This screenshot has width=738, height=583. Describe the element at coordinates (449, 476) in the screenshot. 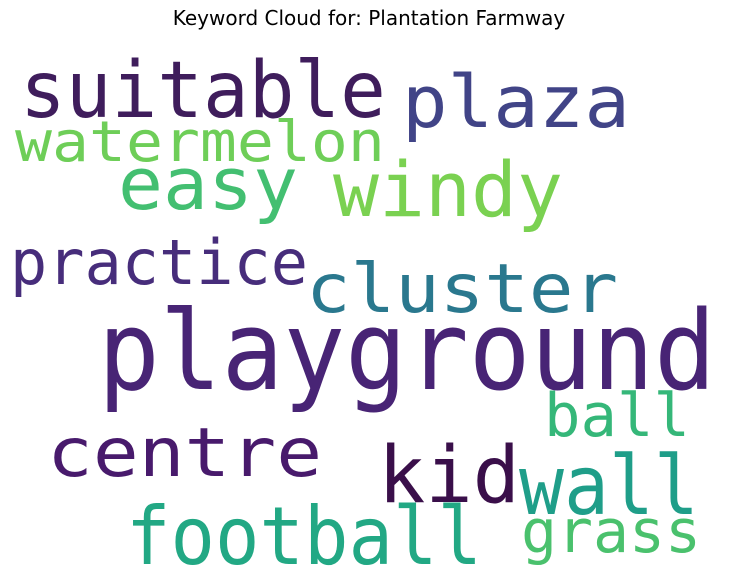

I see `word-kid: kid` at that location.